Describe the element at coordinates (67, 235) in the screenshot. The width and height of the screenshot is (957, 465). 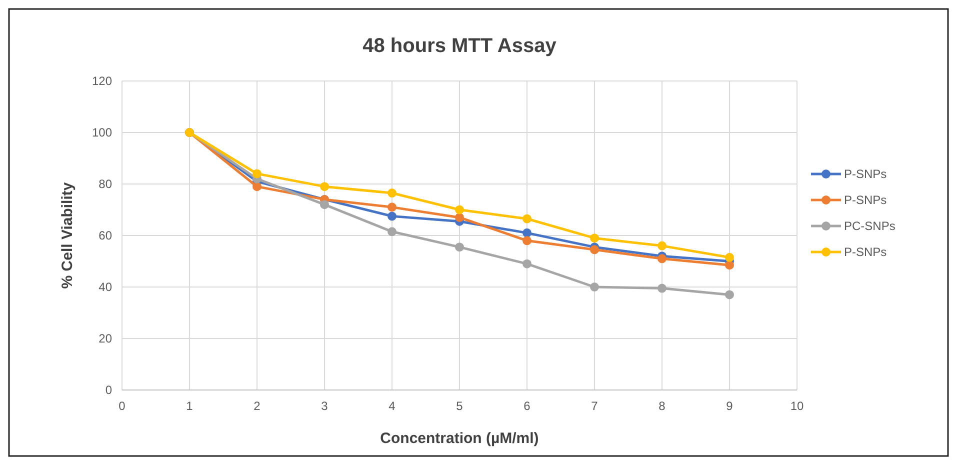
I see `y-axis-title: % Cell Viability` at that location.